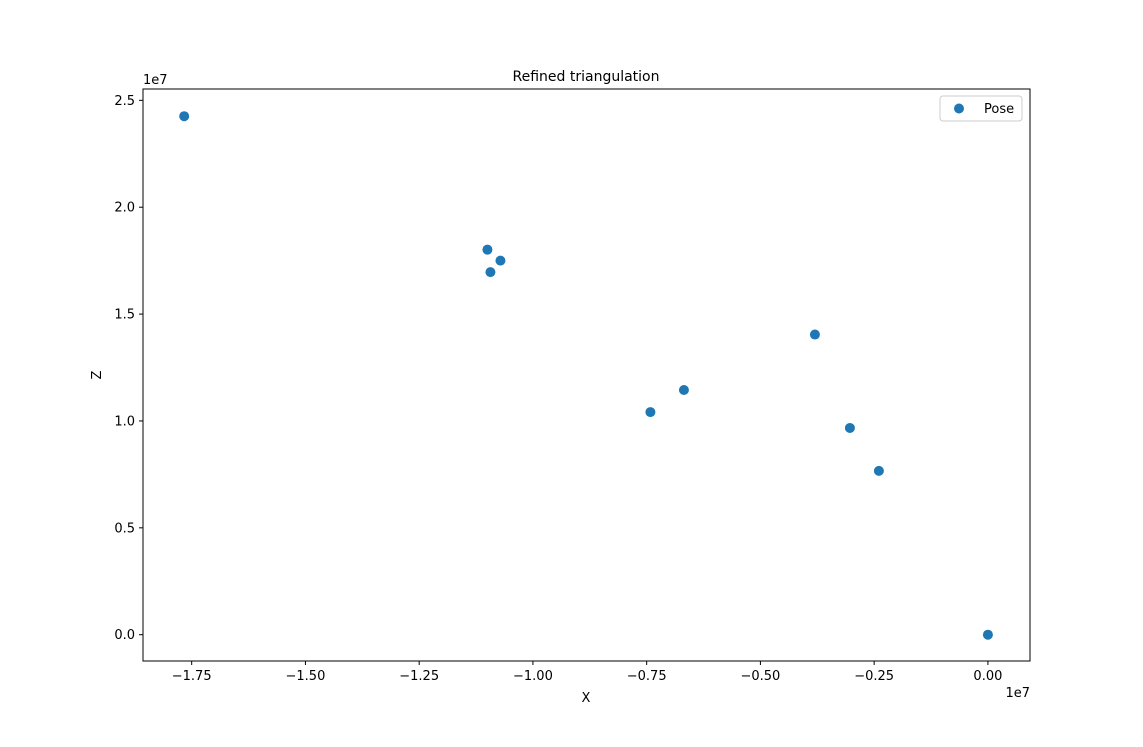 The image size is (1143, 747). What do you see at coordinates (128, 368) in the screenshot?
I see `y-axis-ticks: 0.0 0.5 1.0 1.5 2.0 2.5` at bounding box center [128, 368].